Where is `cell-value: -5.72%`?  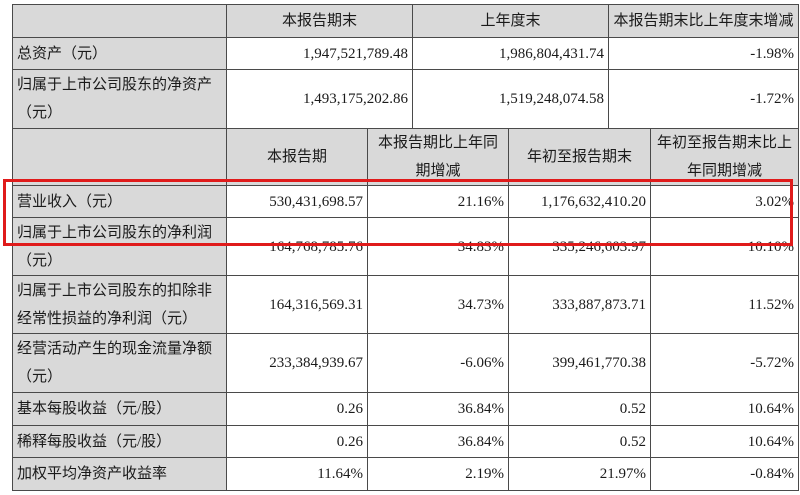
cell-value: -5.72% is located at coordinates (725, 363).